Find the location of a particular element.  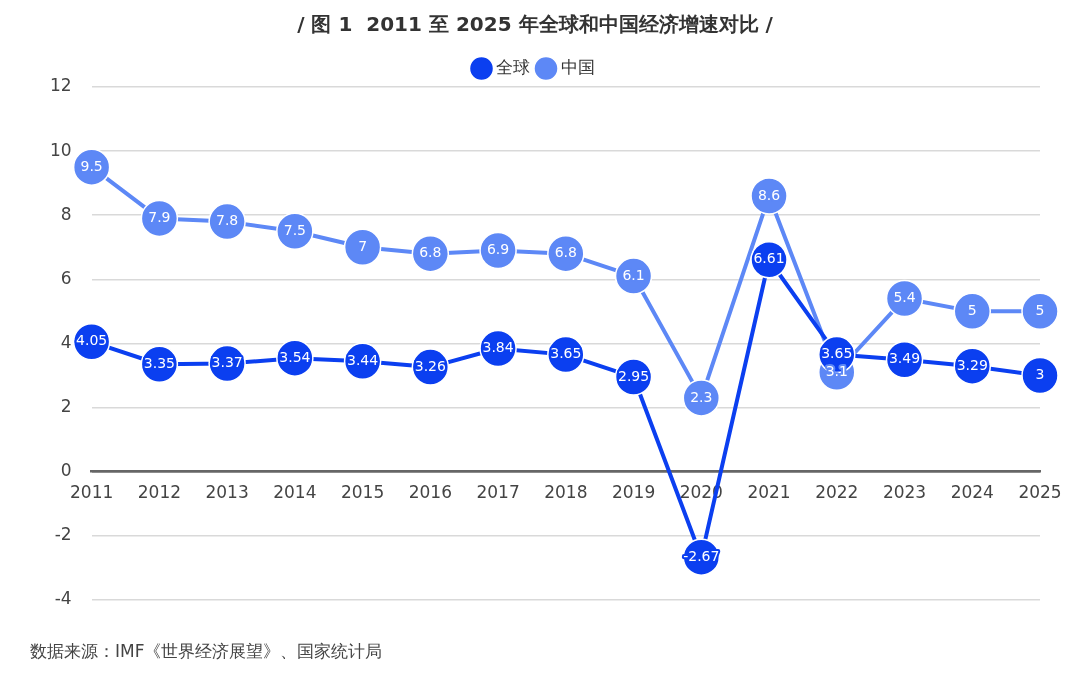

data-label: 3.49 is located at coordinates (904, 358).